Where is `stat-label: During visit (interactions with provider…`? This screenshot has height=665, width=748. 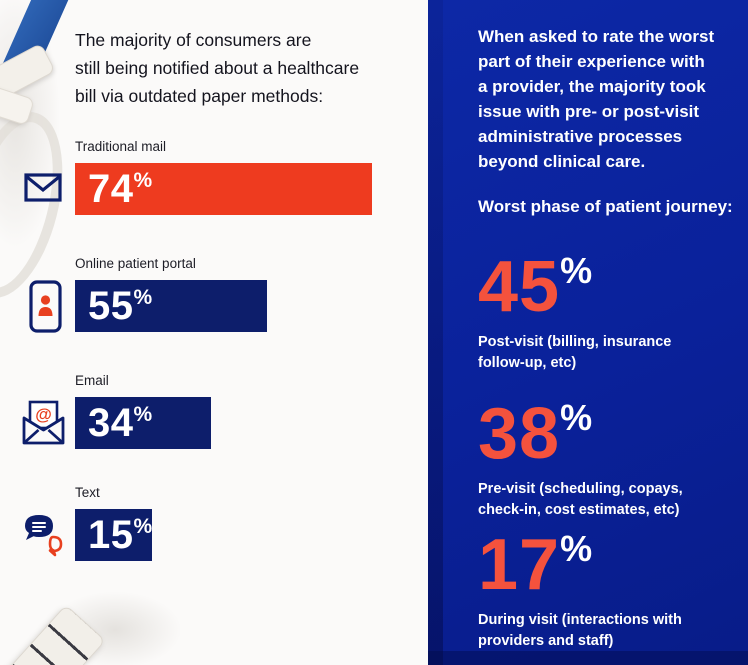
stat-label: During visit (interactions with provider… is located at coordinates (580, 630).